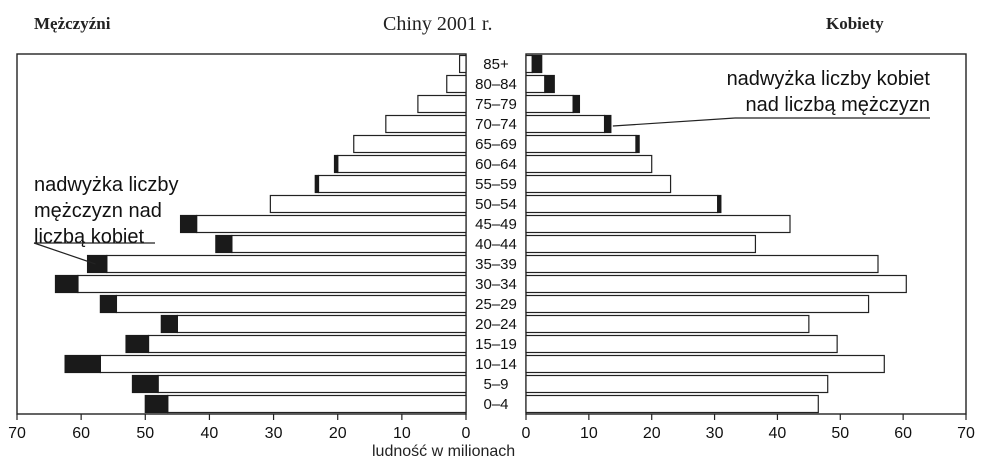 Image resolution: width=981 pixels, height=468 pixels. Describe the element at coordinates (349, 244) in the screenshot. I see `male-bar-40–44` at that location.